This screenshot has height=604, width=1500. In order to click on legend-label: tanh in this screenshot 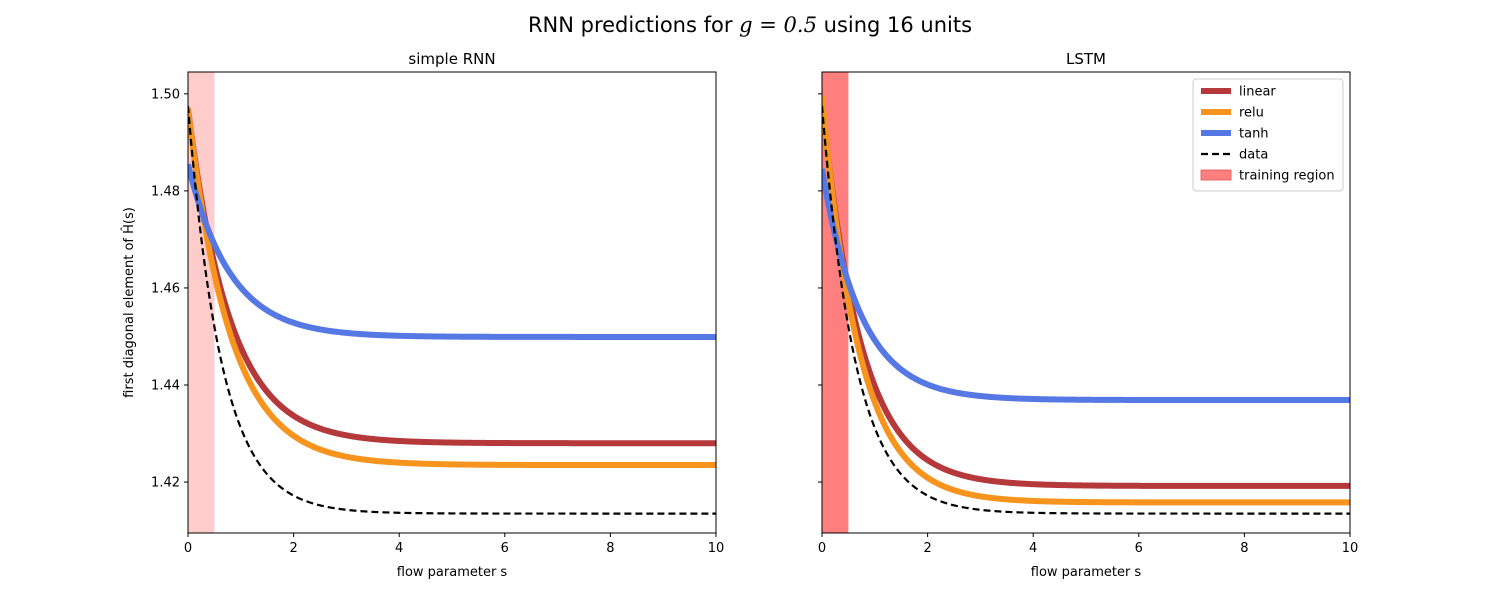, I will do `click(1254, 134)`.